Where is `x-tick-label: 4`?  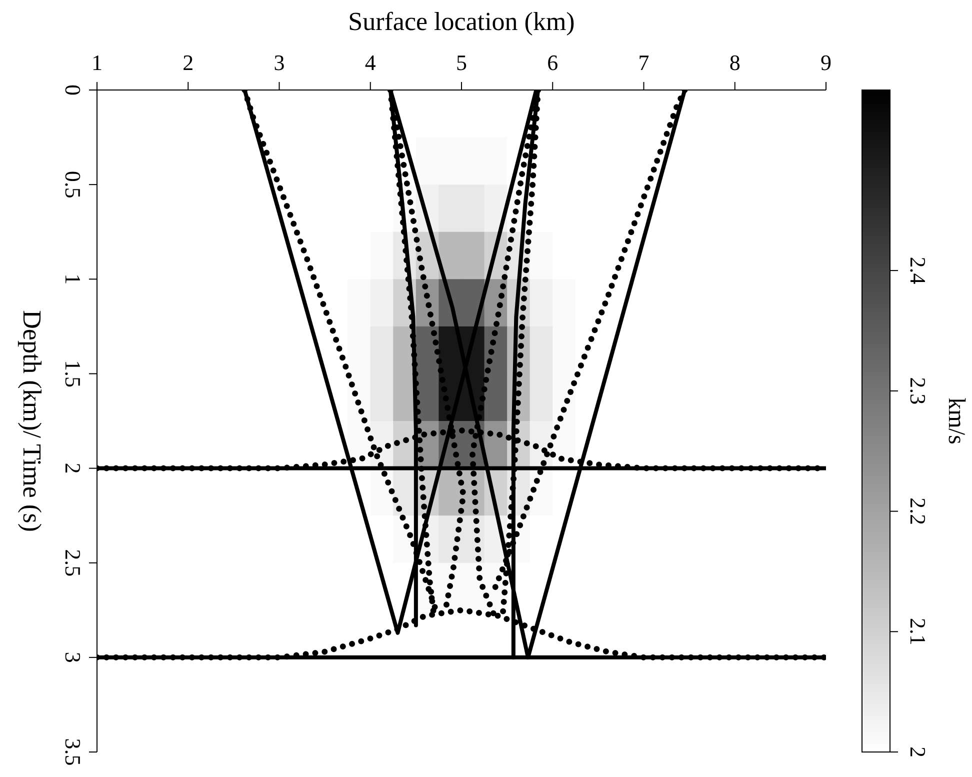
x-tick-label: 4 is located at coordinates (370, 62).